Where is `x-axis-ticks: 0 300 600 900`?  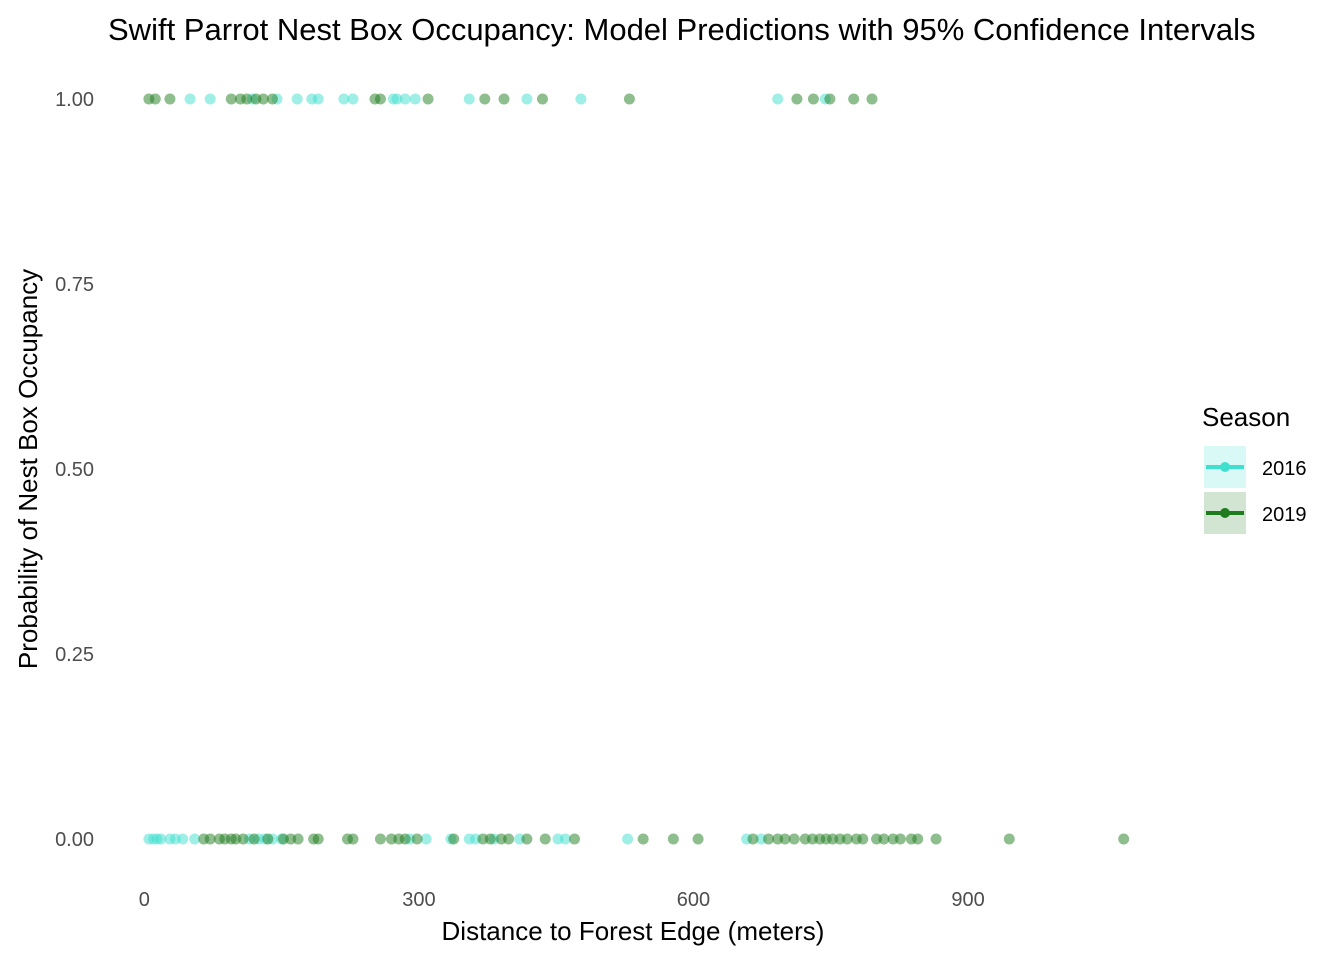 x-axis-ticks: 0 300 600 900 is located at coordinates (562, 900).